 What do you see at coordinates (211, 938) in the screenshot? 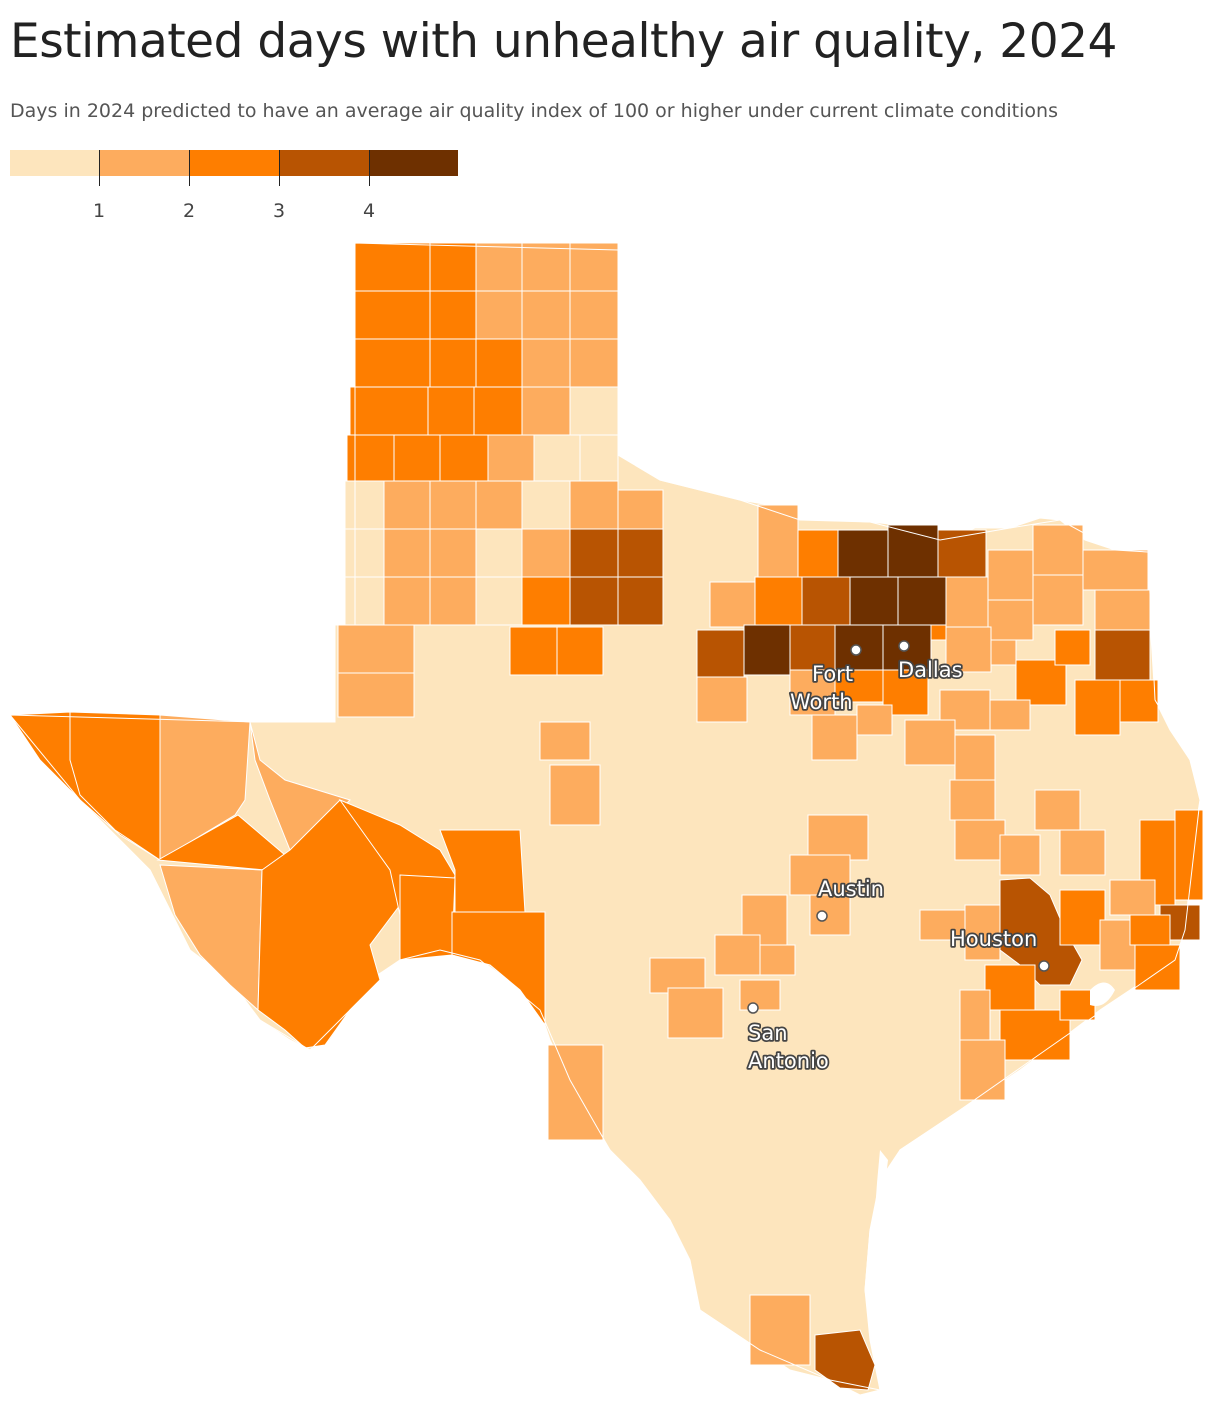
I see `county-presidio` at bounding box center [211, 938].